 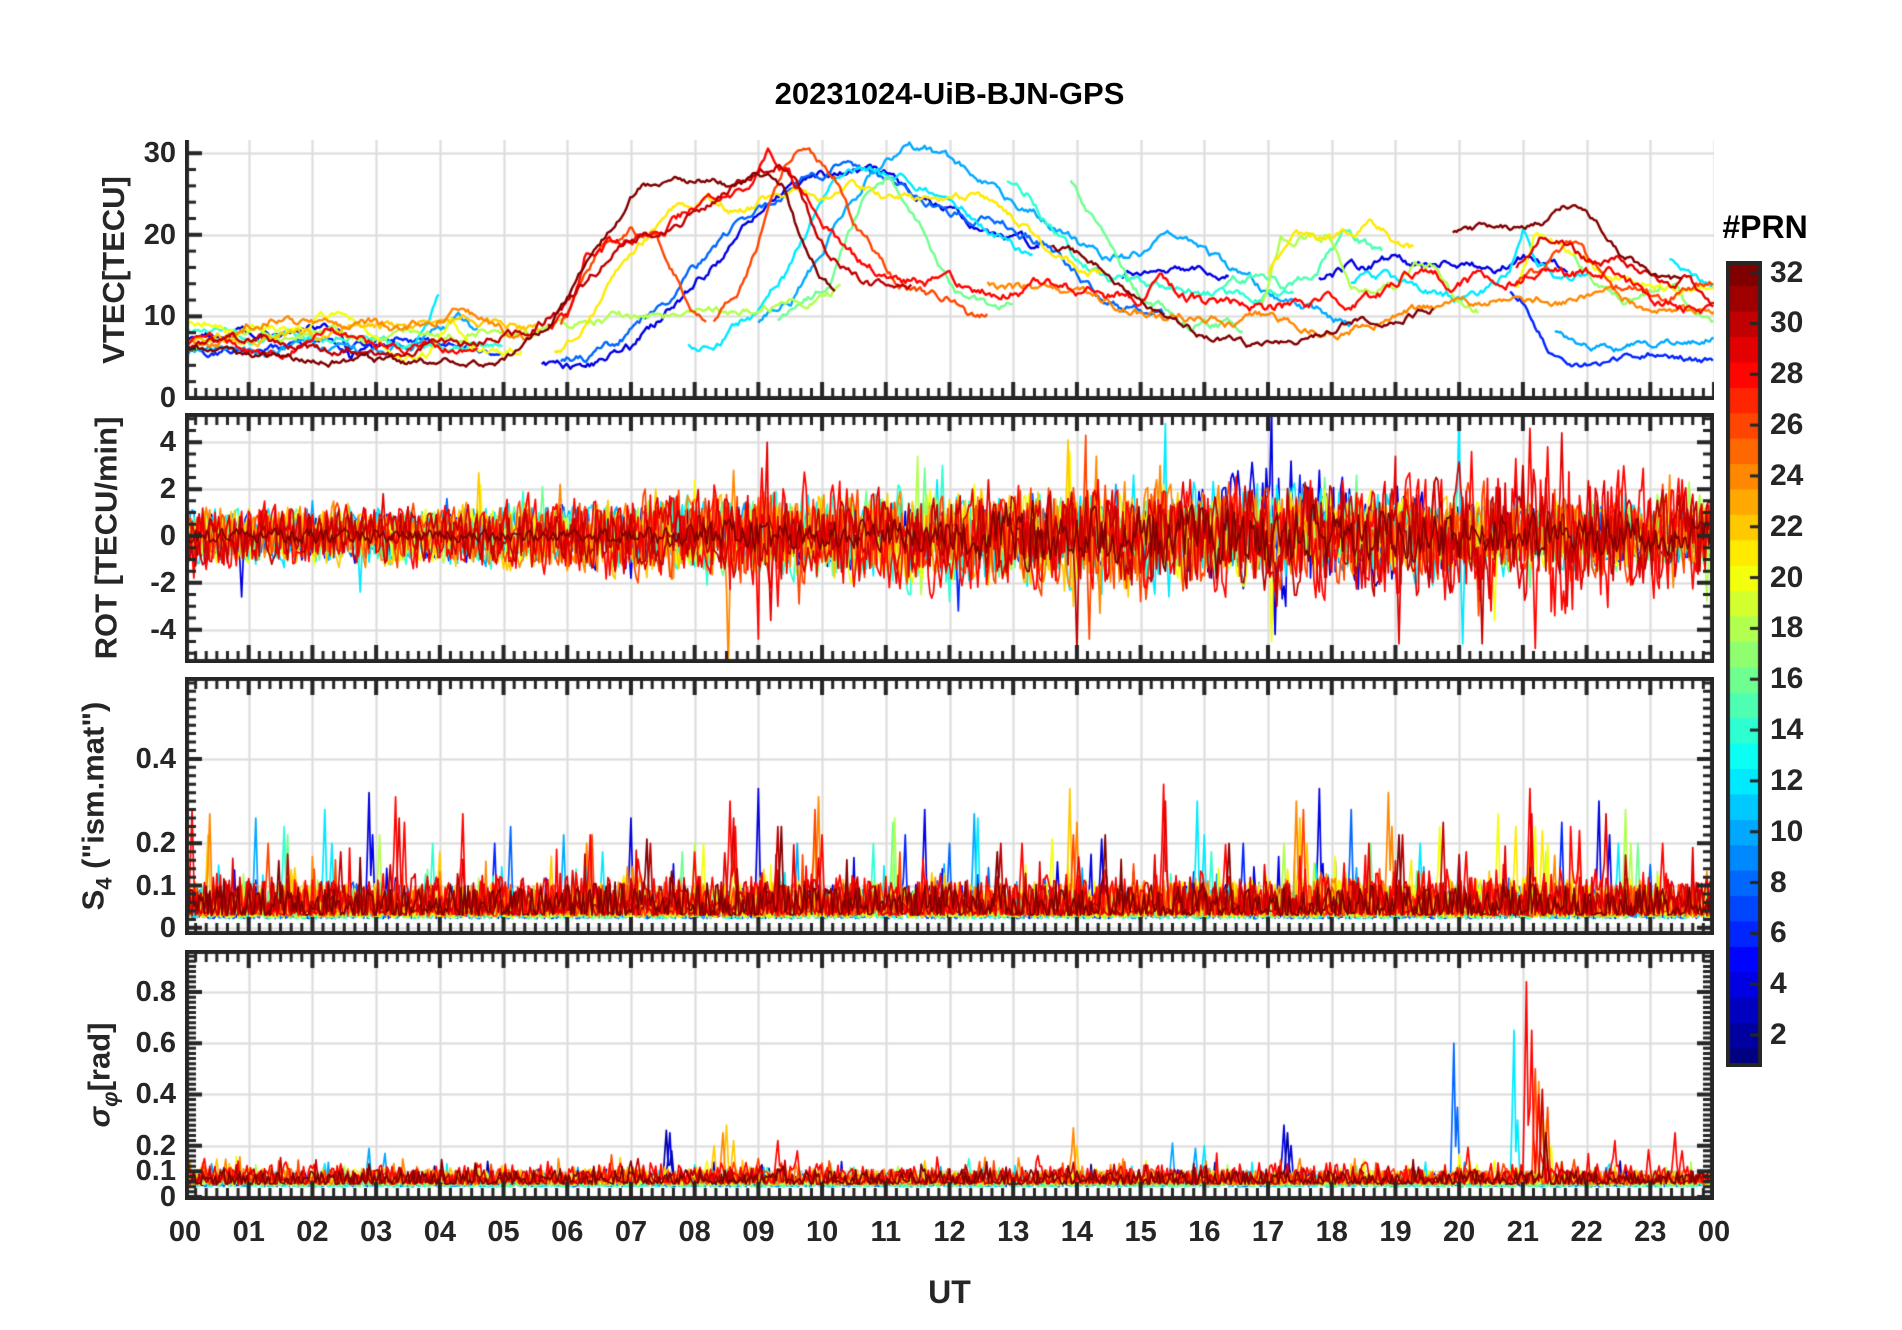 I want to click on colorbar-tick-label: 26, so click(x=1787, y=425).